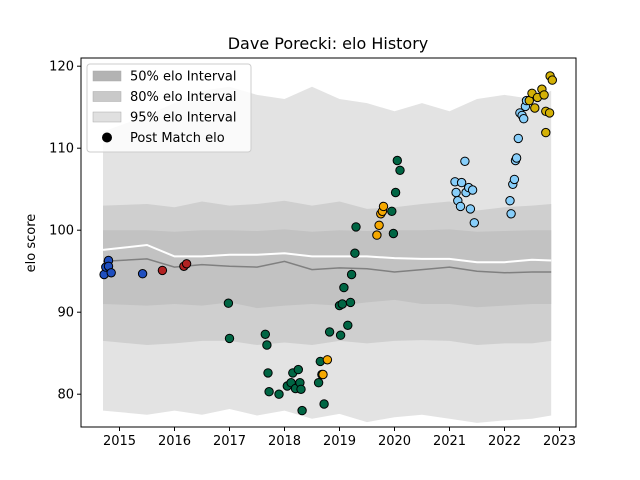 This screenshot has height=480, width=640. I want to click on y-axis-label: elo score, so click(31, 243).